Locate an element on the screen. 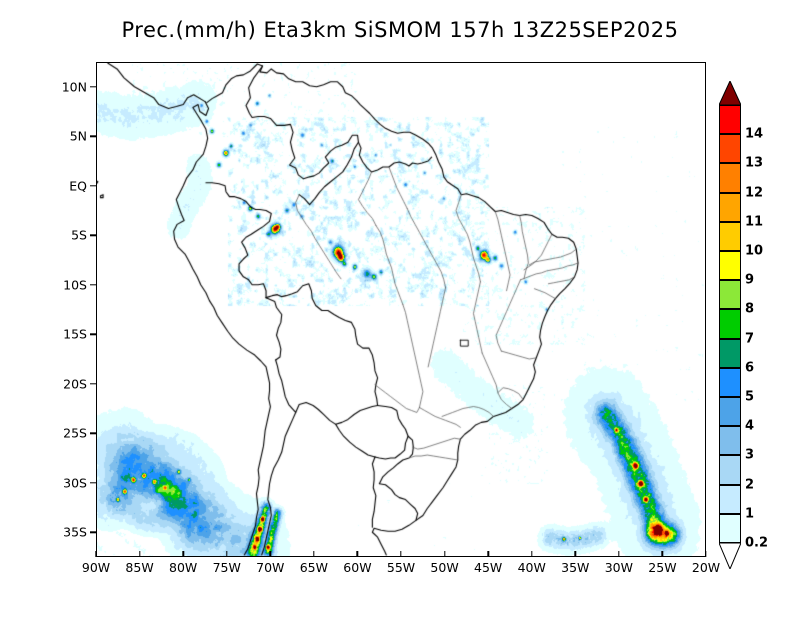  colorbar-tick-label: 10 is located at coordinates (754, 251).